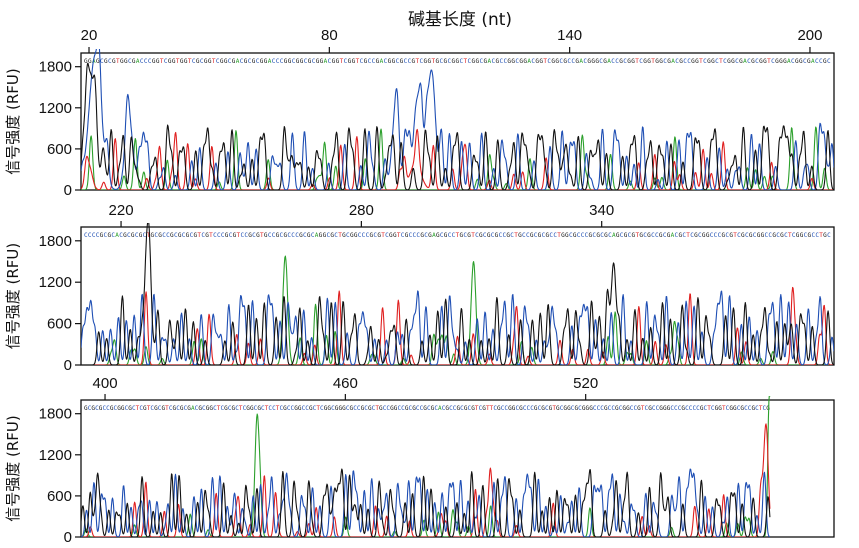 The height and width of the screenshot is (548, 859). What do you see at coordinates (59, 324) in the screenshot?
I see `y-tick-label: 600` at bounding box center [59, 324].